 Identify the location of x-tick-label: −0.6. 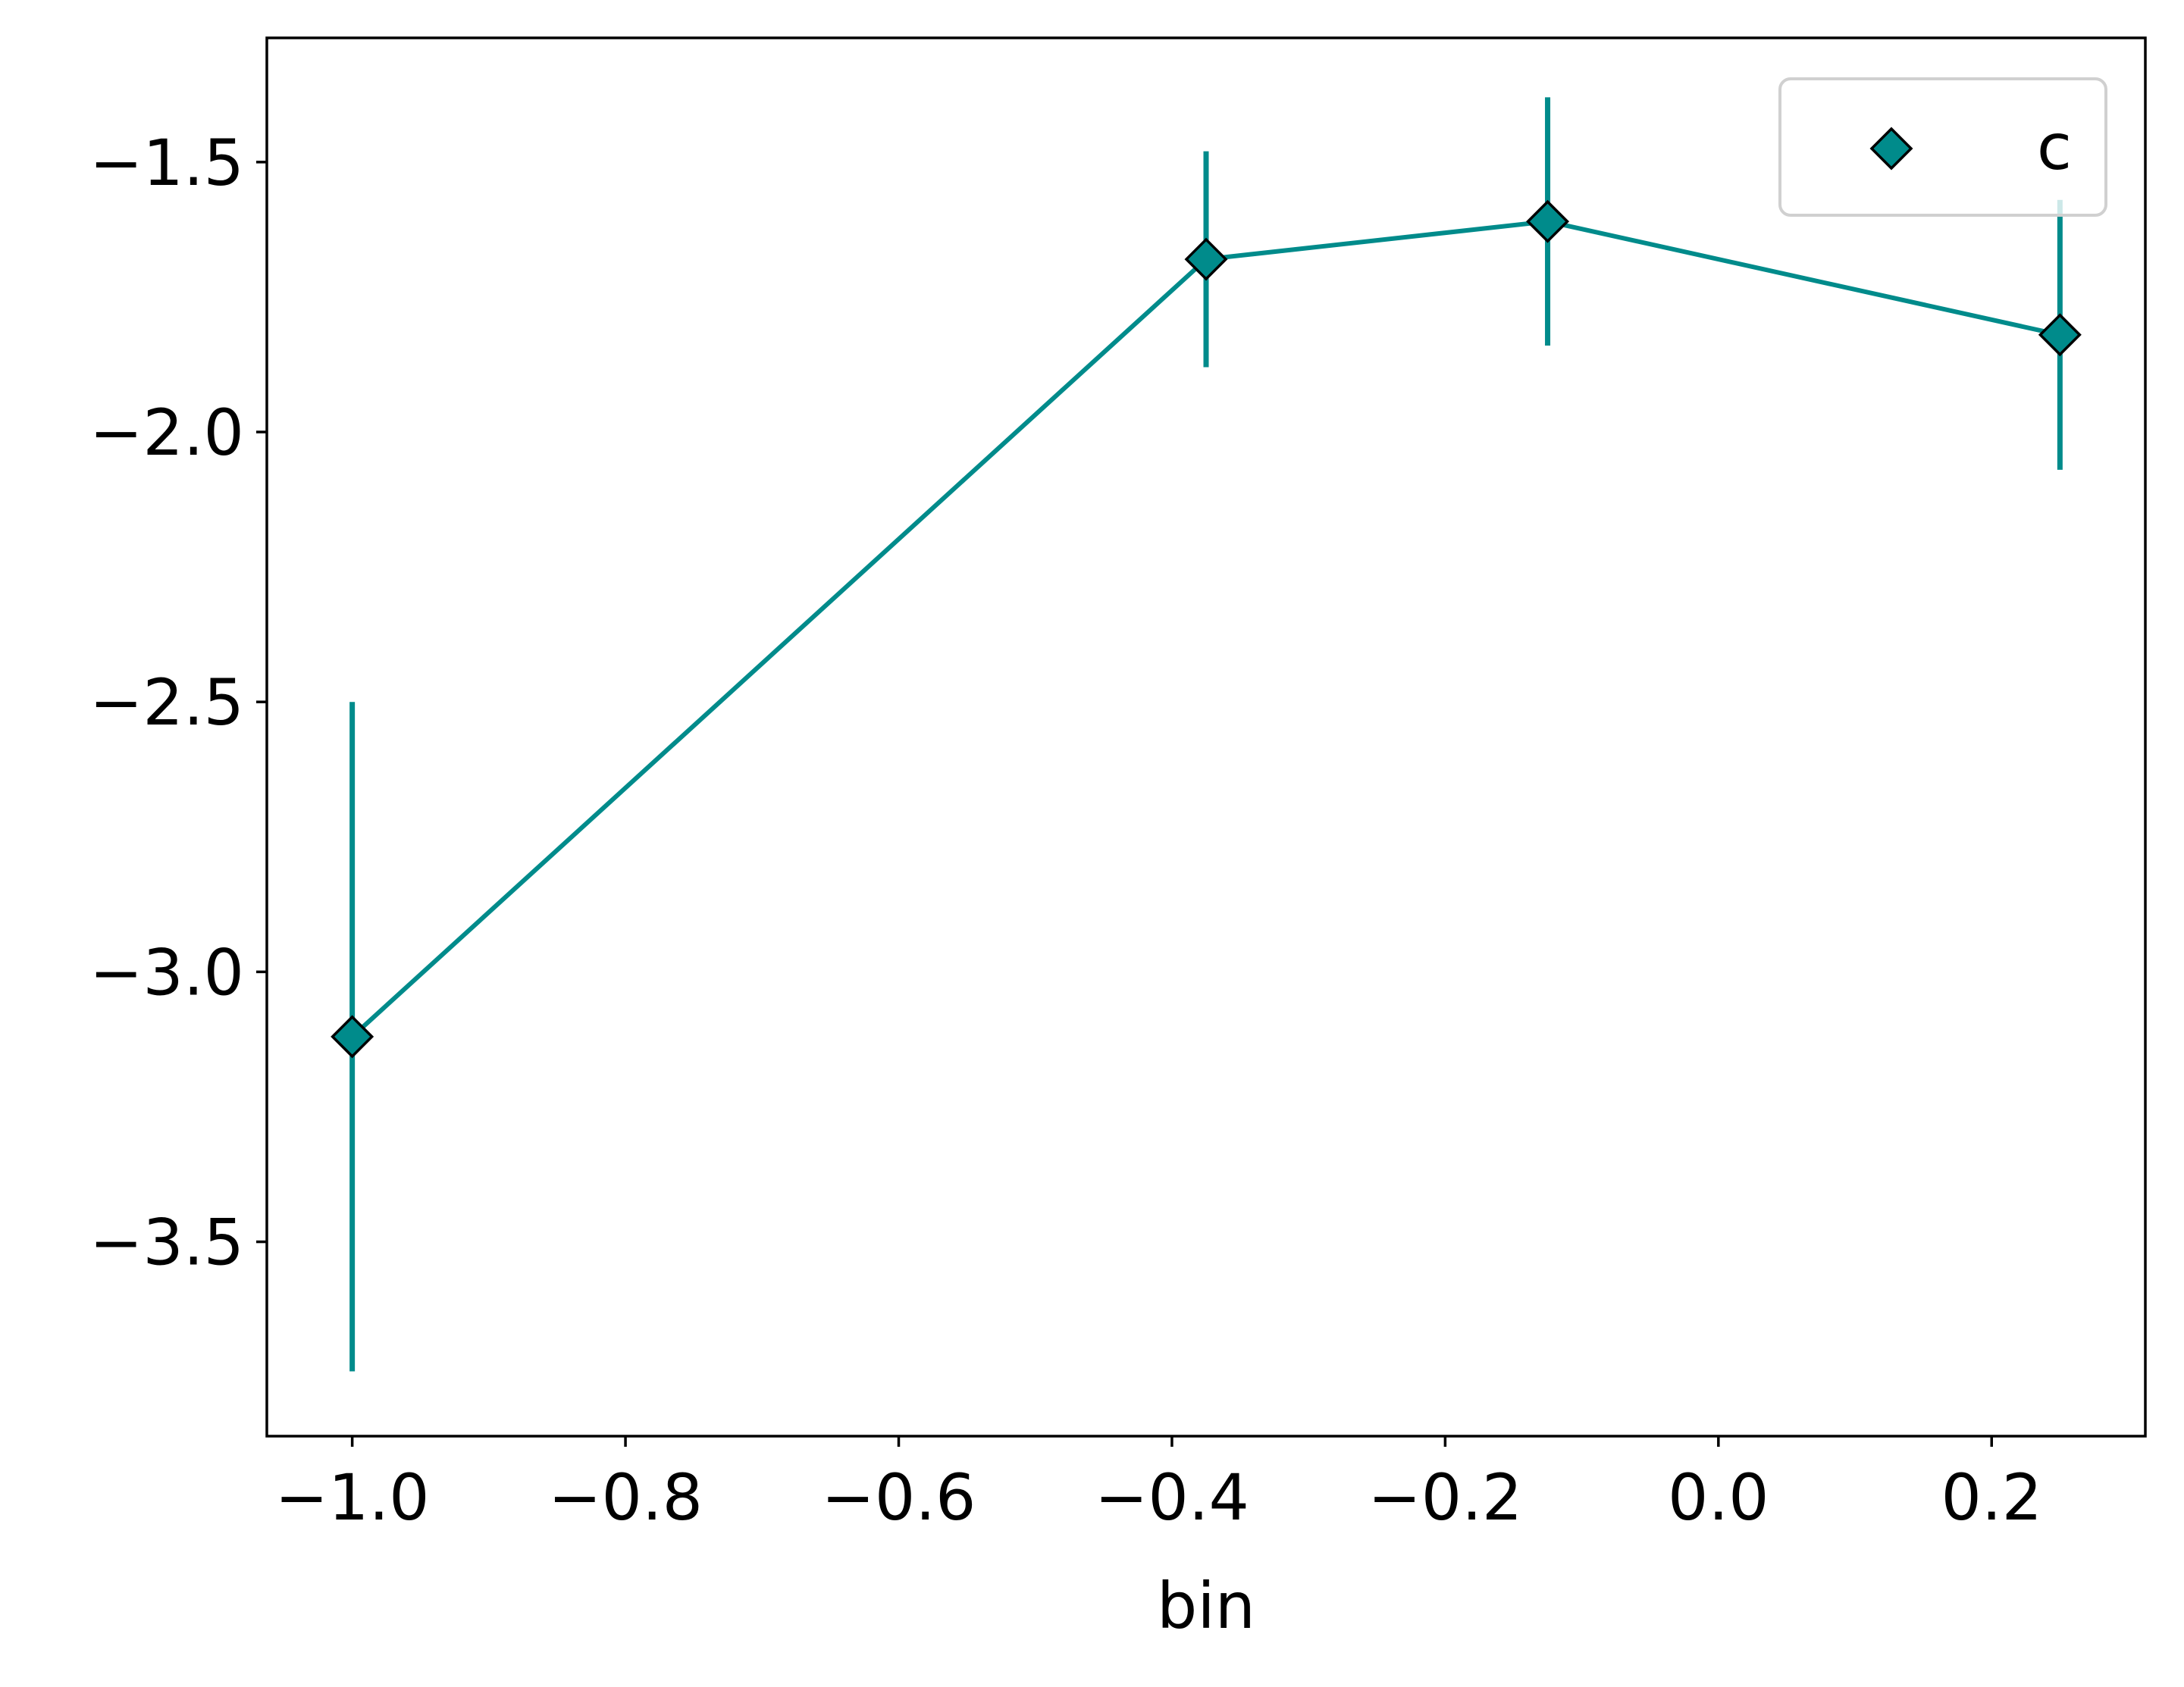
(899, 1498).